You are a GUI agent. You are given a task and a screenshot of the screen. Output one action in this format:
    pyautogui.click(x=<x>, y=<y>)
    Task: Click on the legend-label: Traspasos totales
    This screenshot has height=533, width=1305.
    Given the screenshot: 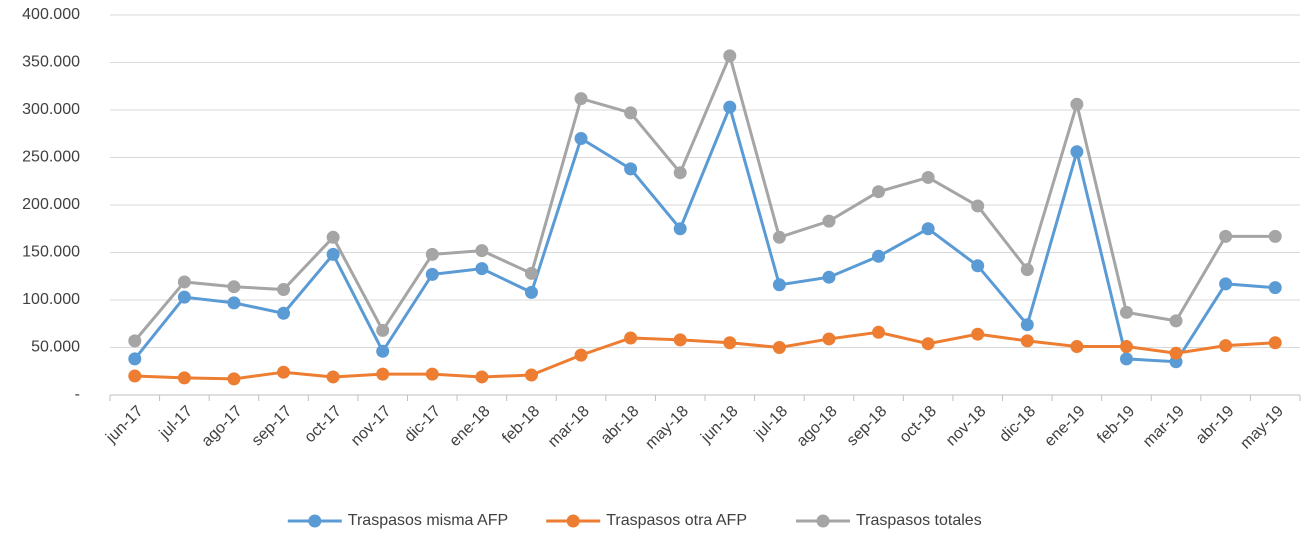 What is the action you would take?
    pyautogui.click(x=919, y=520)
    